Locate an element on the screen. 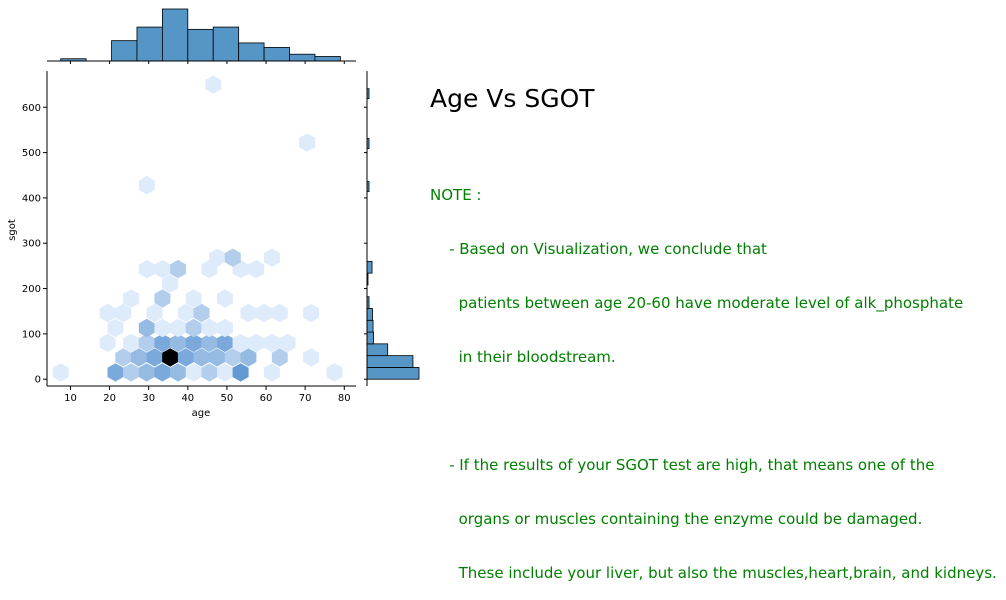  age-marginal-histogram is located at coordinates (201, 36).